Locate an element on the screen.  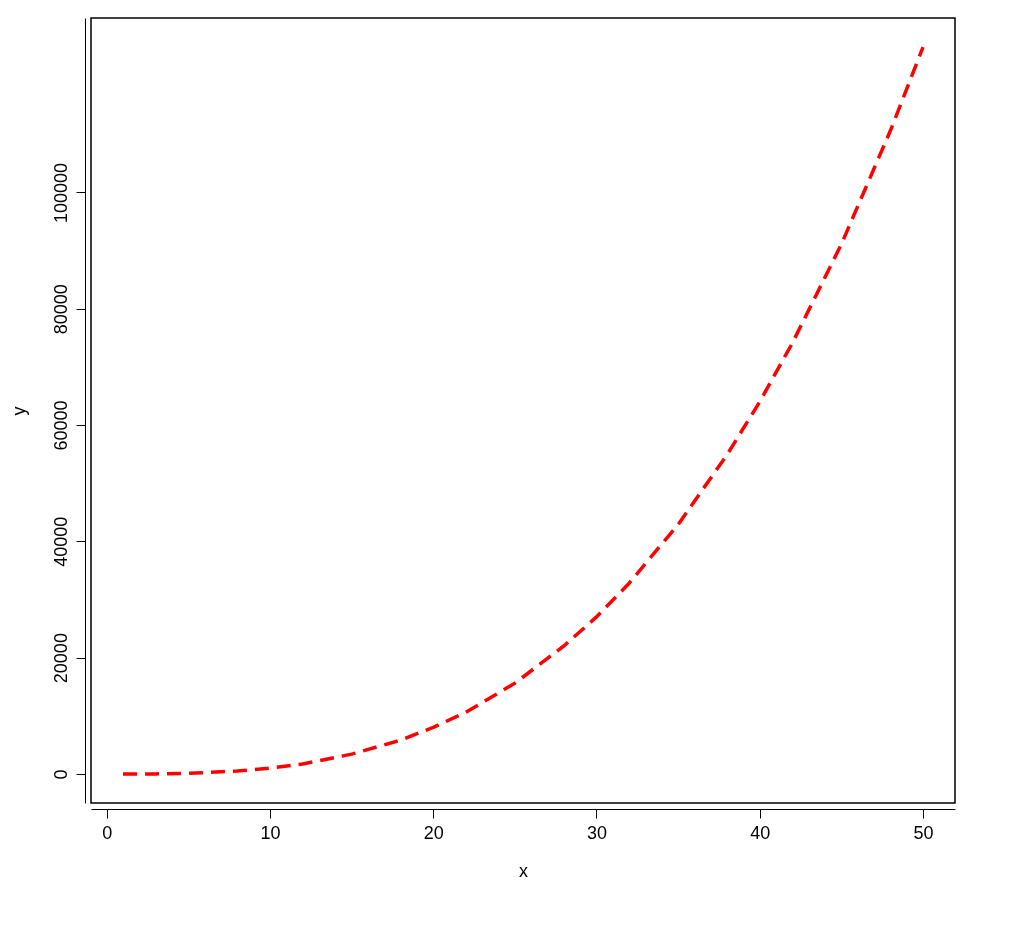
x-tick-label: 10 is located at coordinates (270, 832).